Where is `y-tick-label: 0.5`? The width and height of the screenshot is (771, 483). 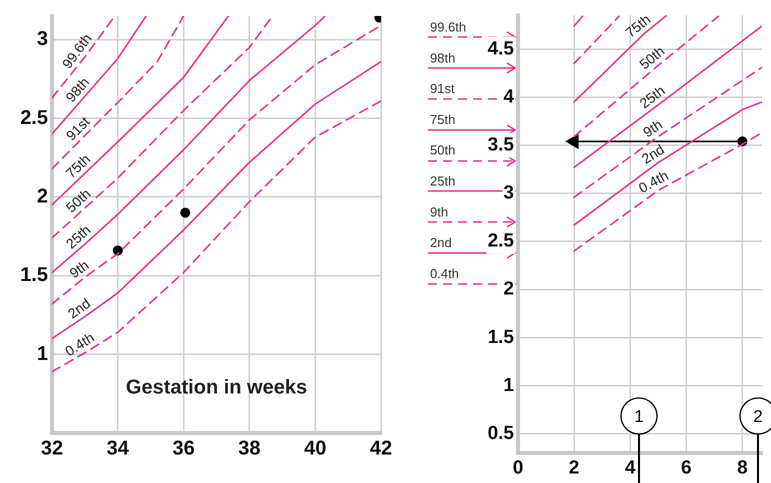 y-tick-label: 0.5 is located at coordinates (501, 433).